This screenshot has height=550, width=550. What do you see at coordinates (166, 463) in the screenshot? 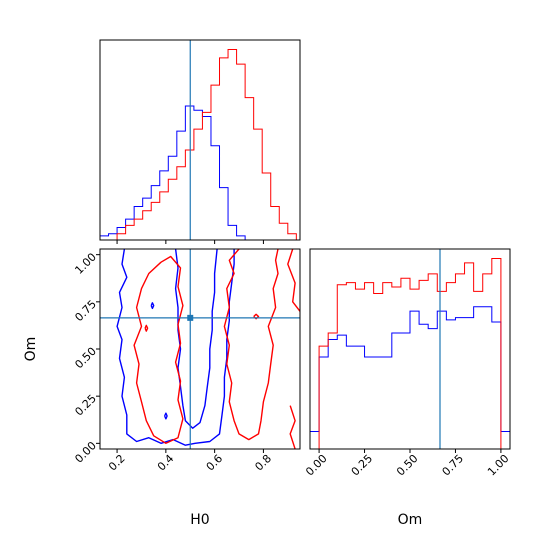
I see `x-tick-label: 0.4` at bounding box center [166, 463].